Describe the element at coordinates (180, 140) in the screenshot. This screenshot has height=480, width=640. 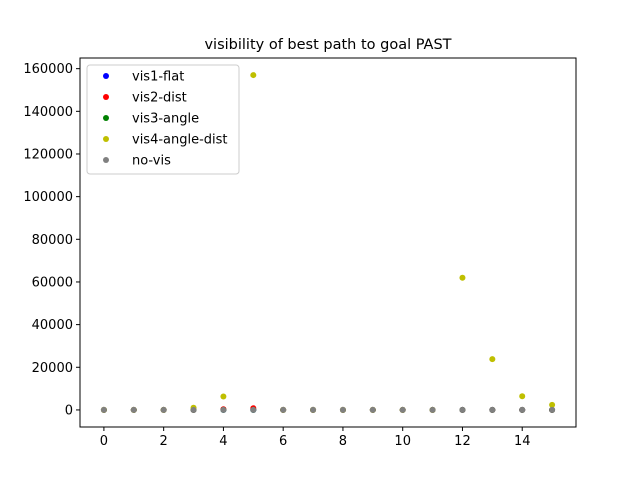
I see `legend-label: vis4-angle-dist` at that location.